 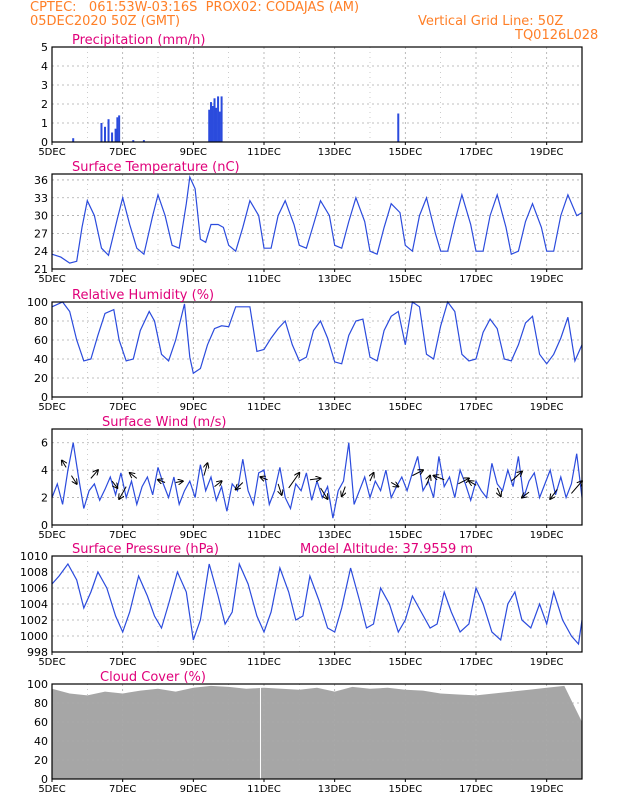 What do you see at coordinates (138, 40) in the screenshot?
I see `precip-title: Precipitation (mm/h)` at bounding box center [138, 40].